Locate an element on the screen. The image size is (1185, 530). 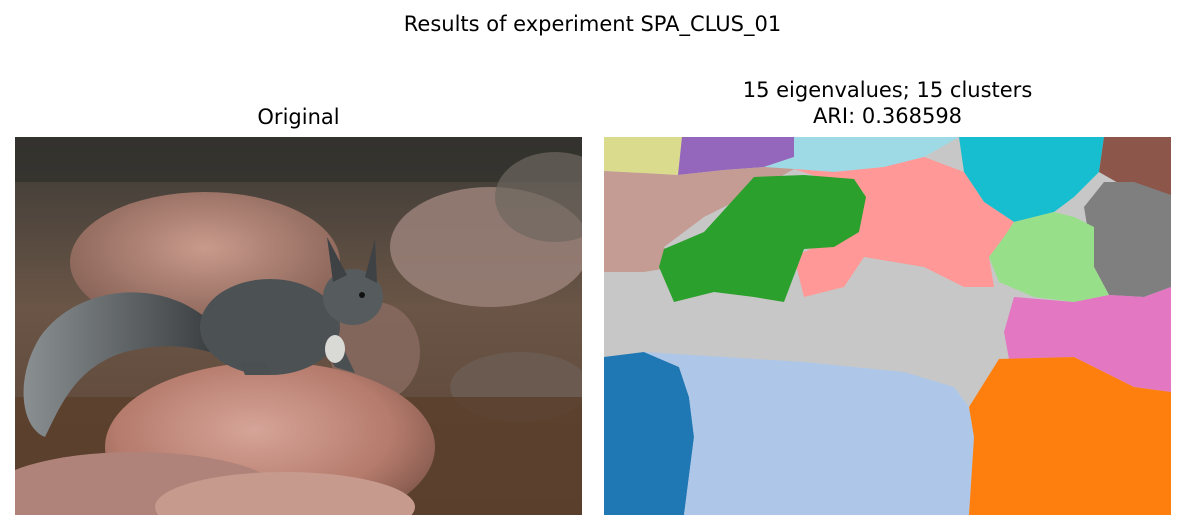
figure-suptitle: Results of experiment SPA_CLUS_01 is located at coordinates (592, 24).